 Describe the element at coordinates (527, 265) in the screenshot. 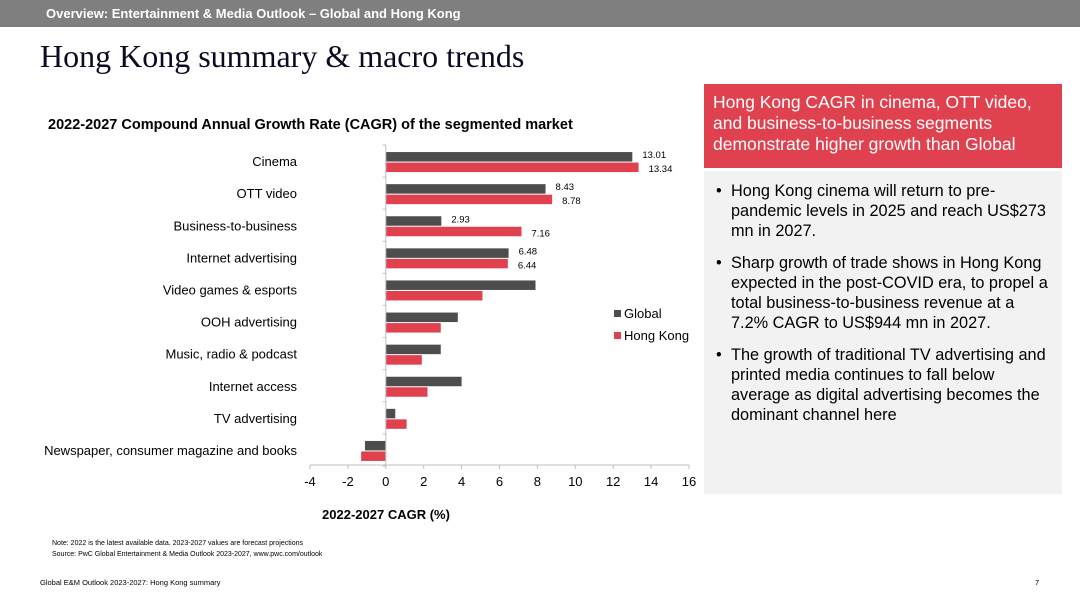

I see `data-label: 6.44` at that location.